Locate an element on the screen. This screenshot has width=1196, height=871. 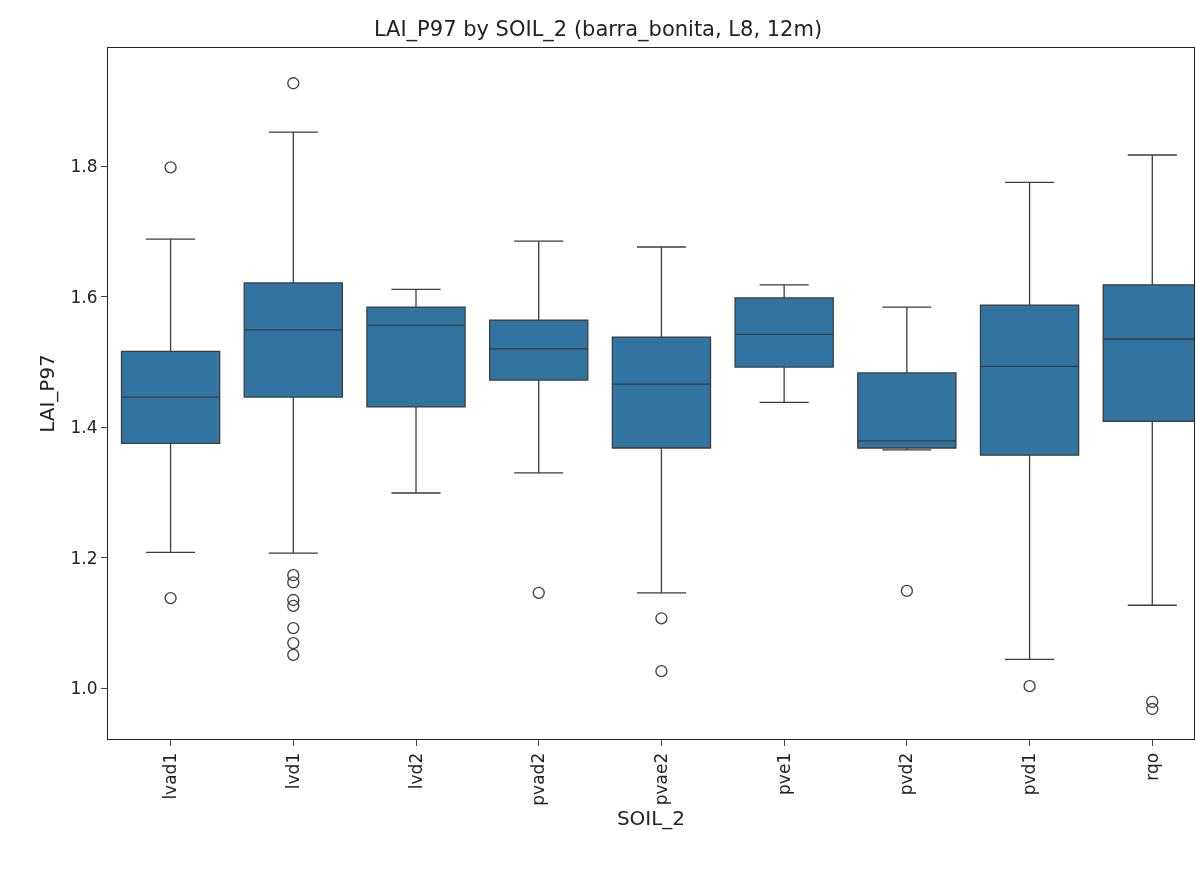
x-tick-label: pvad2 is located at coordinates (538, 779).